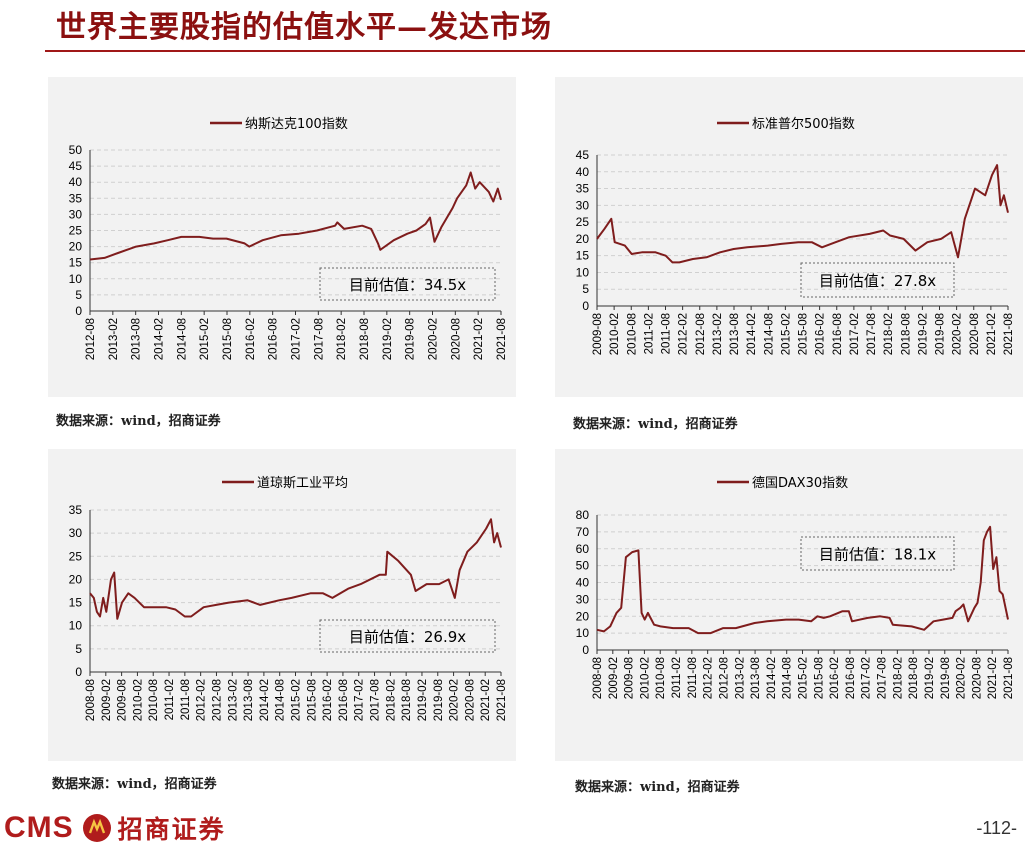 This screenshot has width=1025, height=848. I want to click on page-number: -112-, so click(996, 828).